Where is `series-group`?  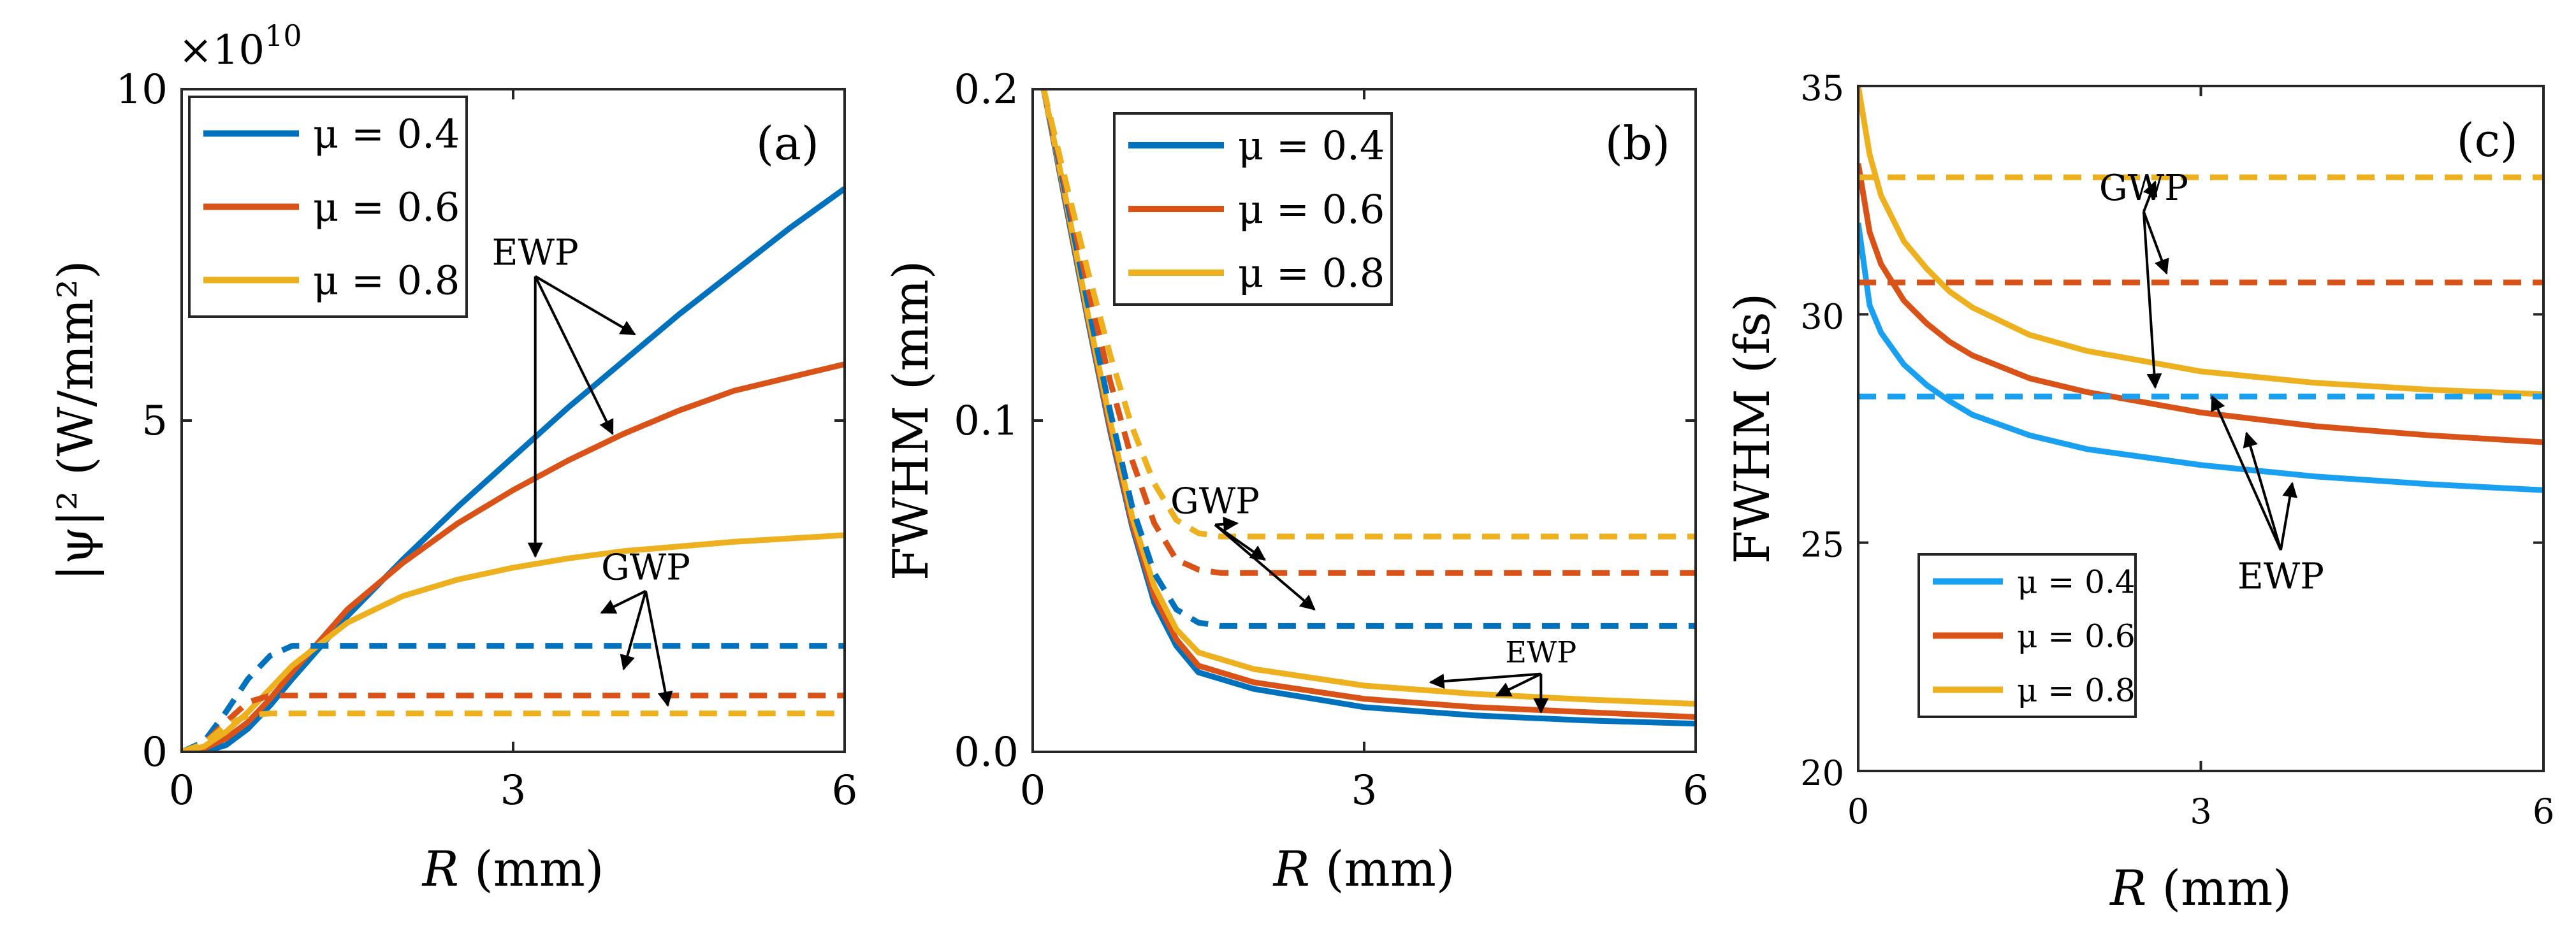 series-group is located at coordinates (2200, 289).